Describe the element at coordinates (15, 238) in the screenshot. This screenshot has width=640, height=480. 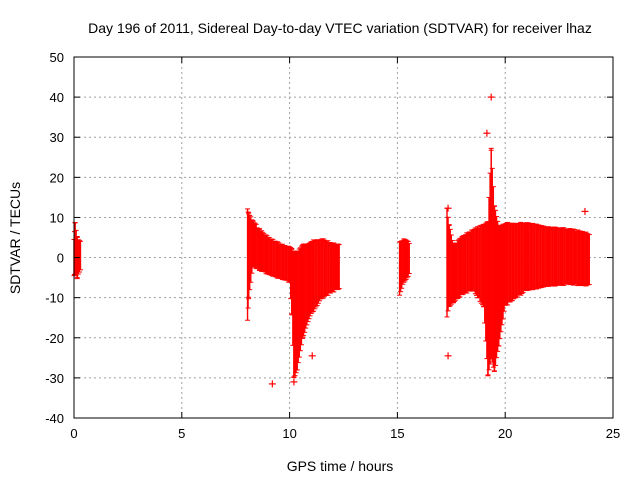
I see `y-axis-label: SDTVAR / TECUs` at that location.